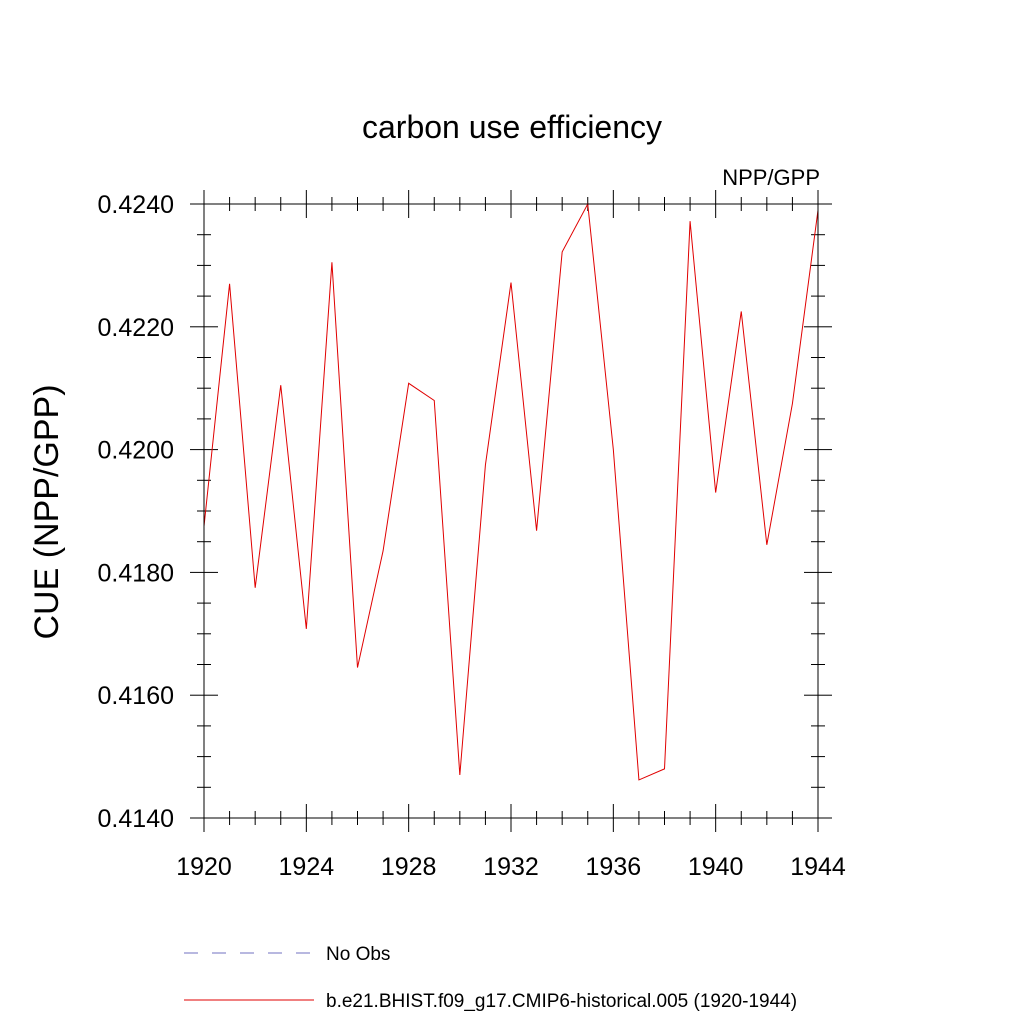 This screenshot has height=1024, width=1024. Describe the element at coordinates (307, 867) in the screenshot. I see `x-tick-label: 1924` at that location.